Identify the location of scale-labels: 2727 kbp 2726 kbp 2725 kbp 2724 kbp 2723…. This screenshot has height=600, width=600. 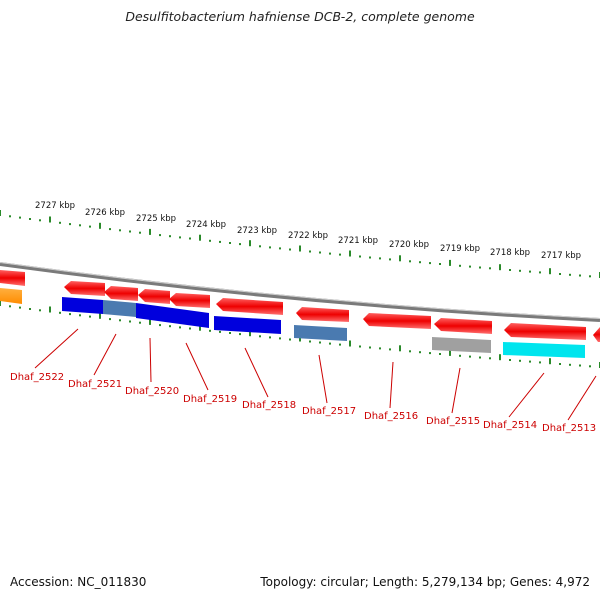
(308, 231).